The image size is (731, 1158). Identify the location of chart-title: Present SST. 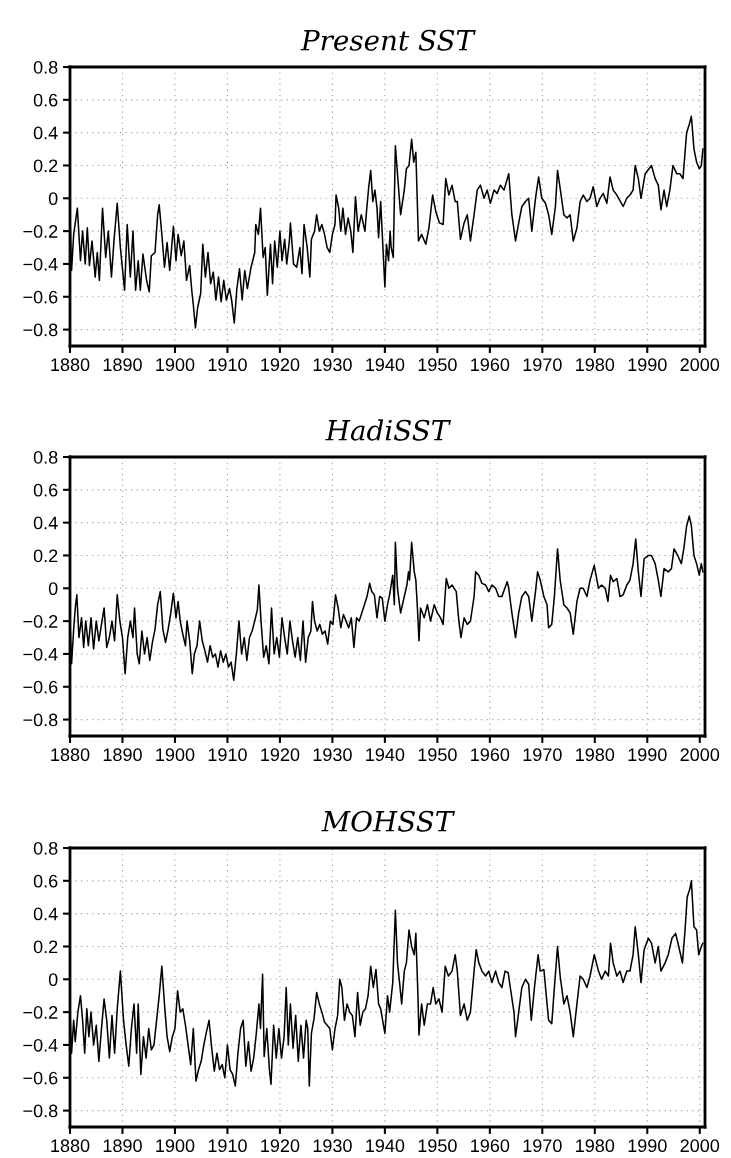
(388, 40).